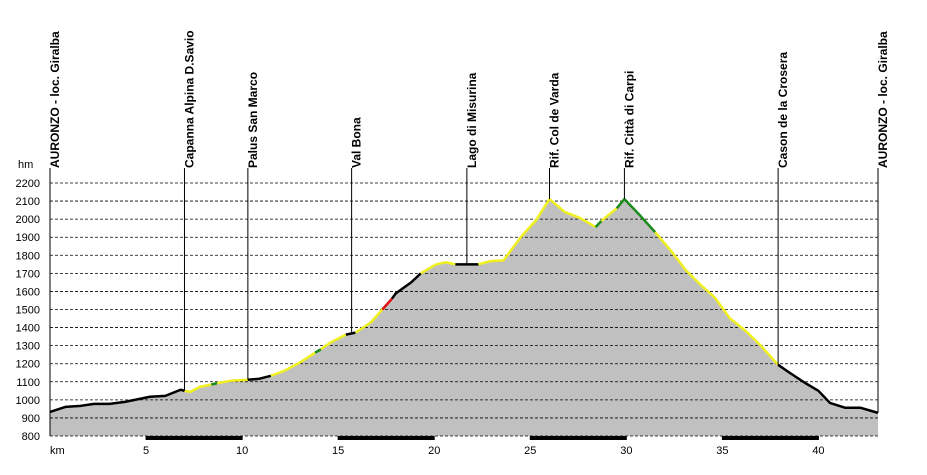 The image size is (927, 475). What do you see at coordinates (253, 120) in the screenshot?
I see `waypoint-label: Palus San Marco` at bounding box center [253, 120].